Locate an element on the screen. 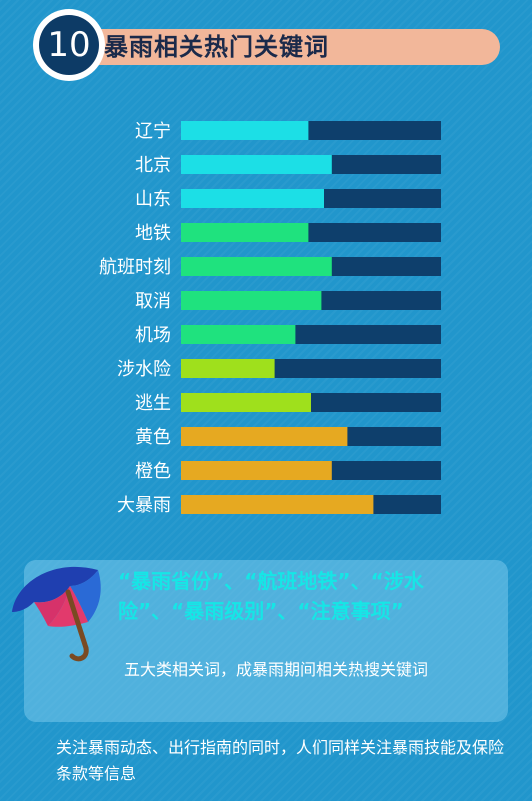 Image resolution: width=532 pixels, height=801 pixels. category-label: 北京 is located at coordinates (153, 165).